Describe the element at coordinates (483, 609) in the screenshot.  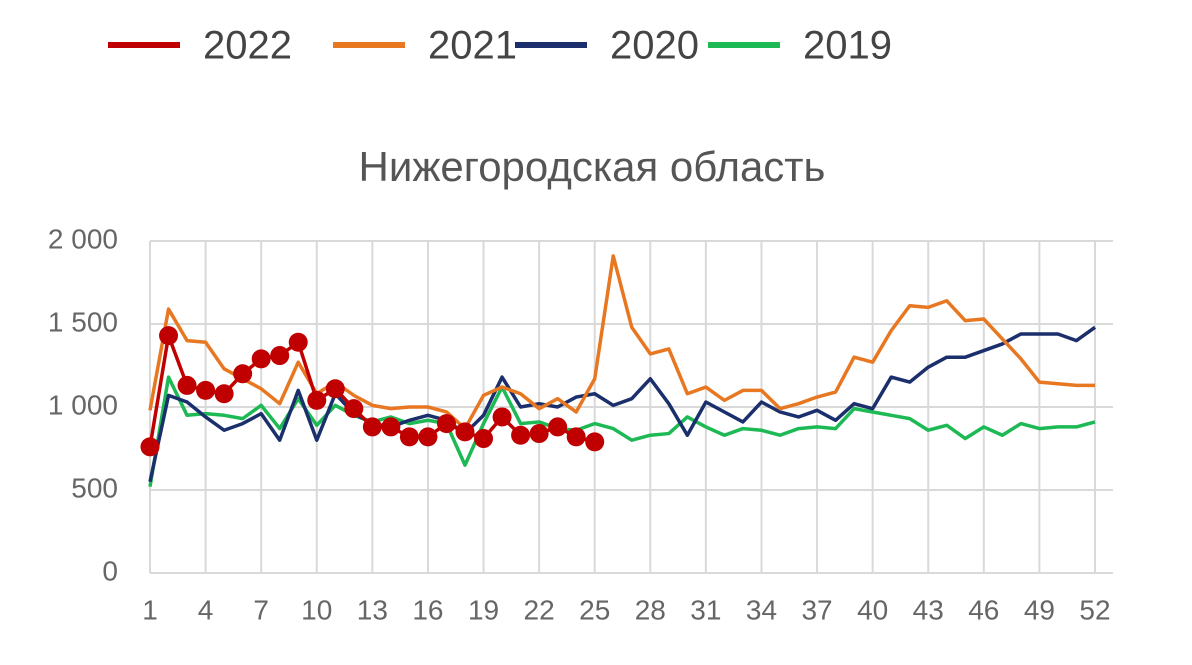
I see `x-tick-label: 19` at that location.